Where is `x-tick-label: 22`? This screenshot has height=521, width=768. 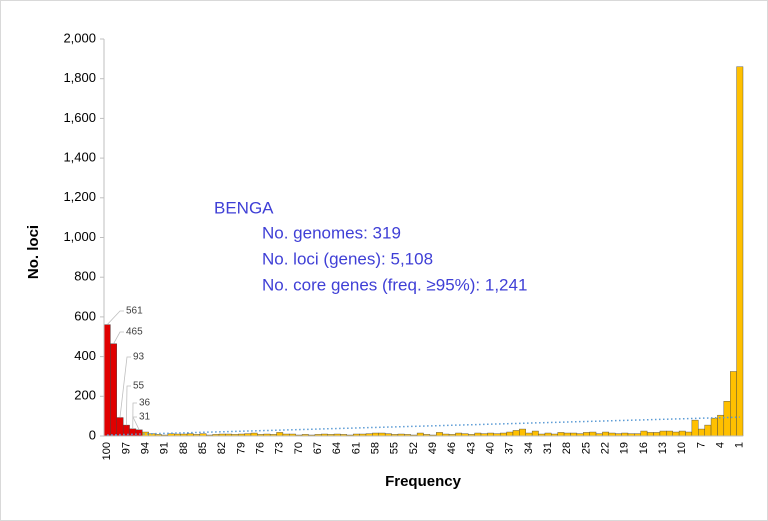
x-tick-label: 22 is located at coordinates (606, 448).